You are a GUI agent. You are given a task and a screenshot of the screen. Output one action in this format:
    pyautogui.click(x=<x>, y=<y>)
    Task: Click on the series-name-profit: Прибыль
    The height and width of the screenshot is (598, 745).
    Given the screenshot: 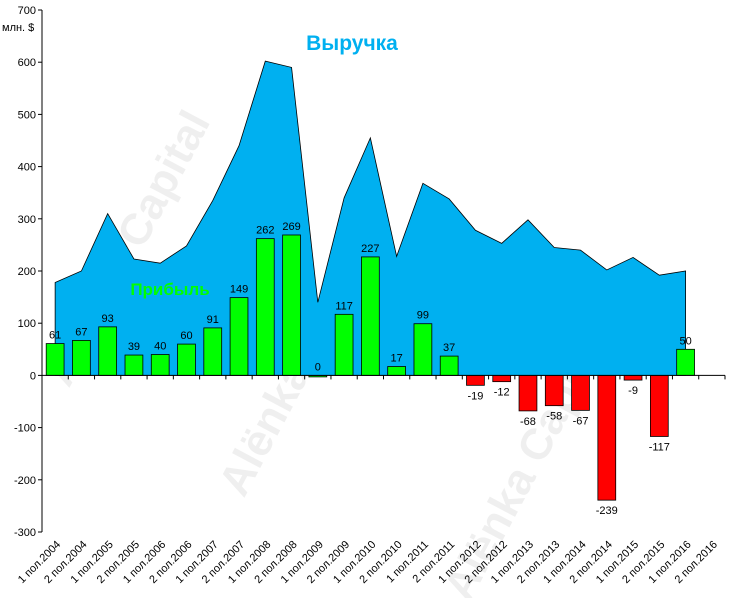 What is the action you would take?
    pyautogui.click(x=169, y=289)
    